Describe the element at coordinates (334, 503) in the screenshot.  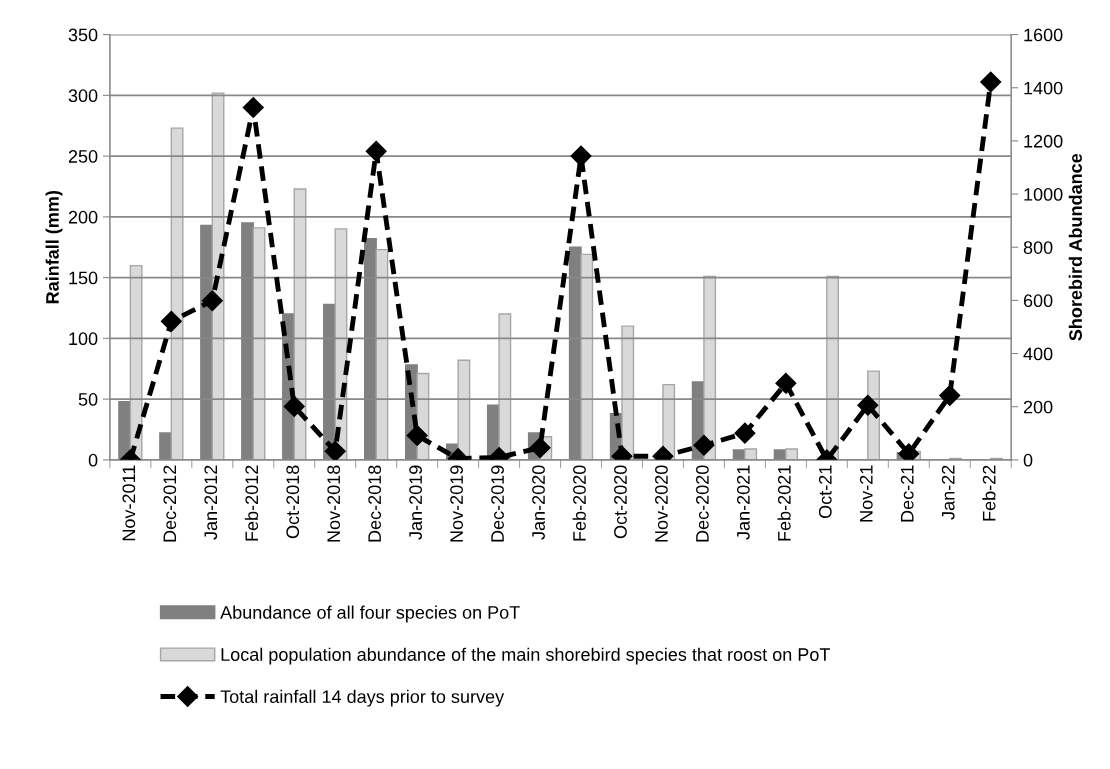
I see `x-tick-label: Nov-2018` at that location.